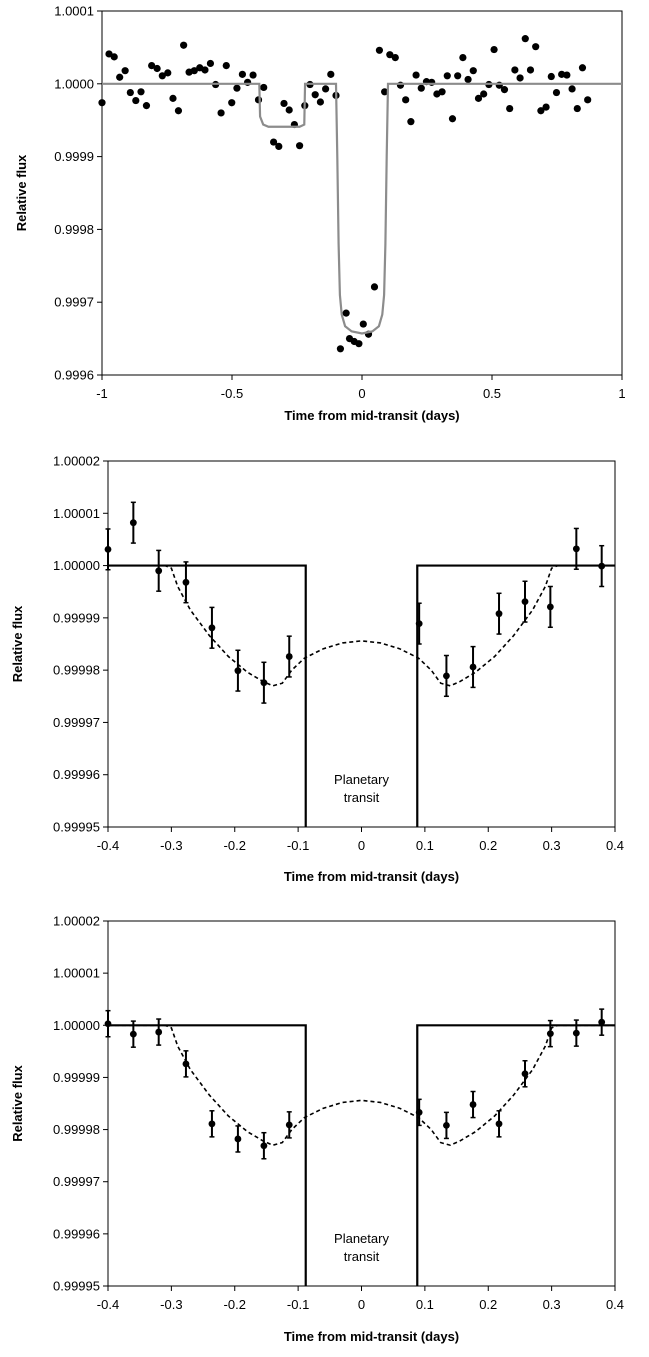 The width and height of the screenshot is (649, 1357). What do you see at coordinates (425, 1304) in the screenshot?
I see `x-tick-label: 0.1` at bounding box center [425, 1304].